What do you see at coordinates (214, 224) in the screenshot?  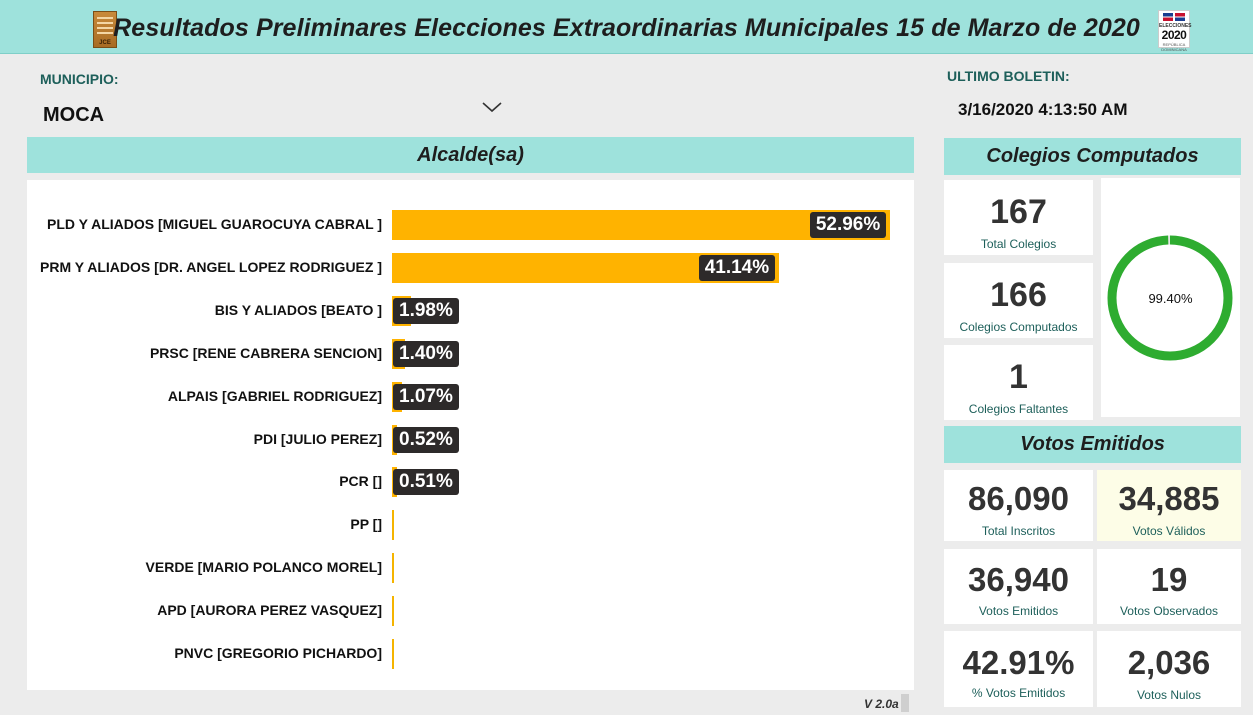 I see `party-label: PLD Y ALIADOS [MIGUEL GUAROCUYA CABRAL ]` at bounding box center [214, 224].